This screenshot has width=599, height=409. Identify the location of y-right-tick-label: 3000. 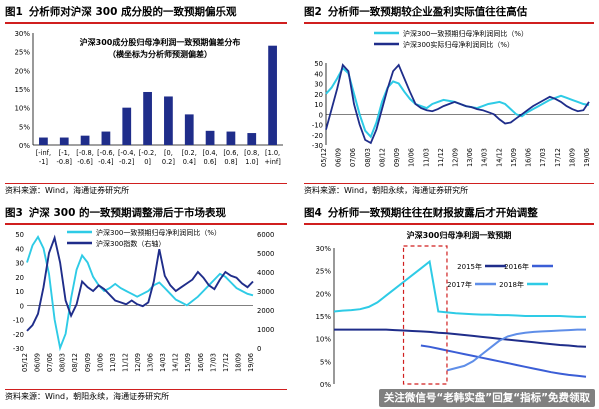
(265, 292).